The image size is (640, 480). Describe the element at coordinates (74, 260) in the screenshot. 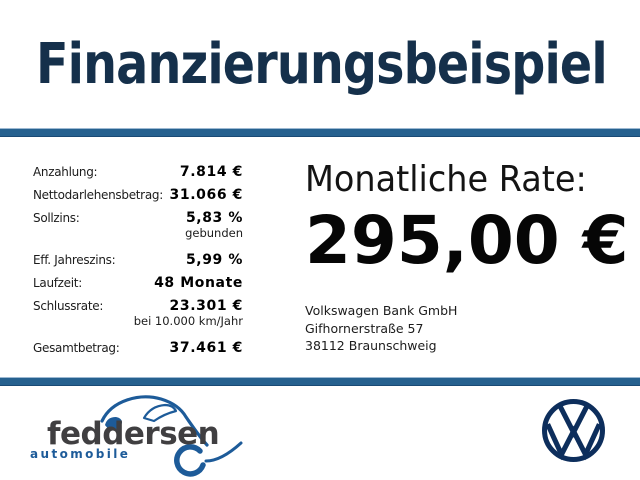

I see `finance-label: Eff. Jahreszins:` at that location.